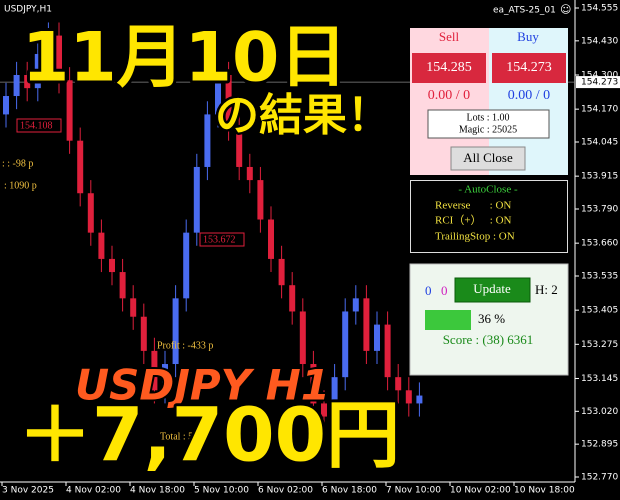  What do you see at coordinates (599, 76) in the screenshot?
I see `y-tick-label: 154.300` at bounding box center [599, 76].